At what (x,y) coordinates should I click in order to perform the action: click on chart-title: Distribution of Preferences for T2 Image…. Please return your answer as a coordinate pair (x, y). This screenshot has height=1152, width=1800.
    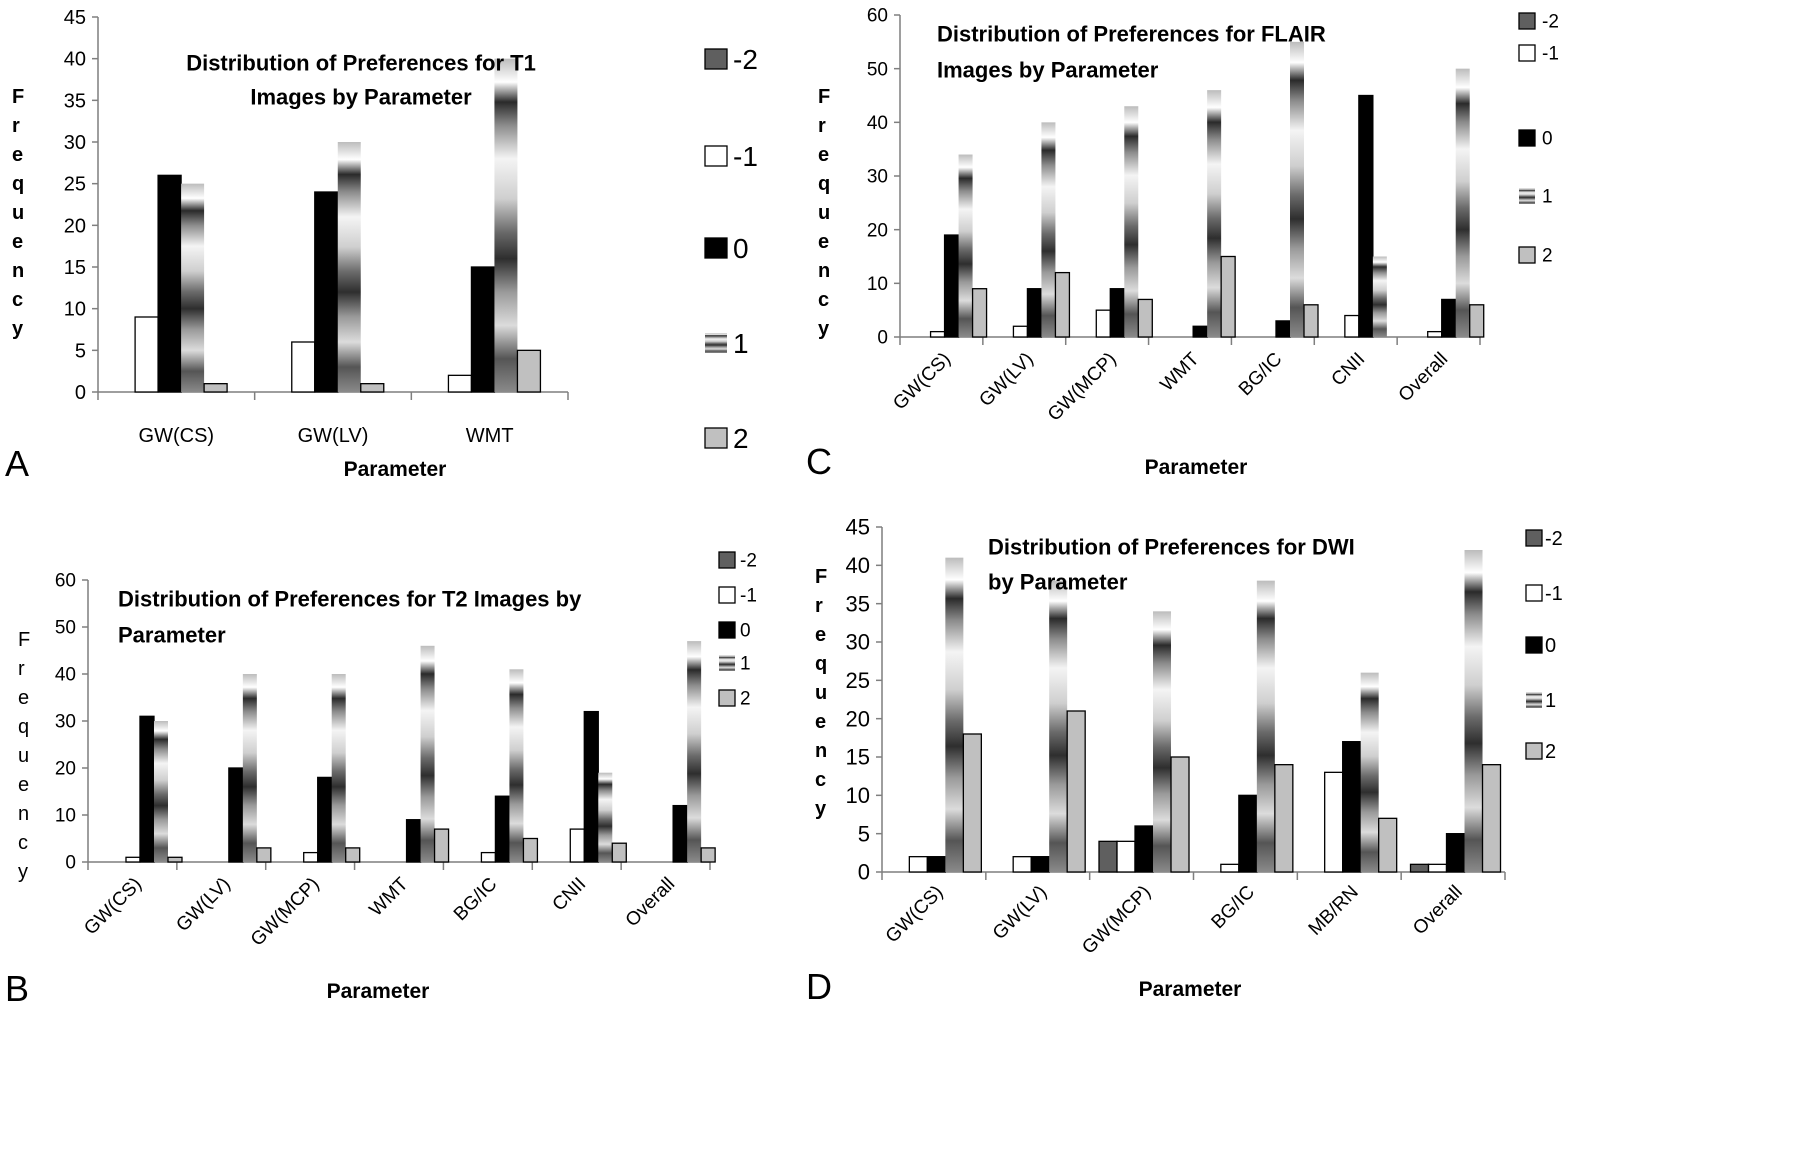
    Looking at the image, I should click on (350, 599).